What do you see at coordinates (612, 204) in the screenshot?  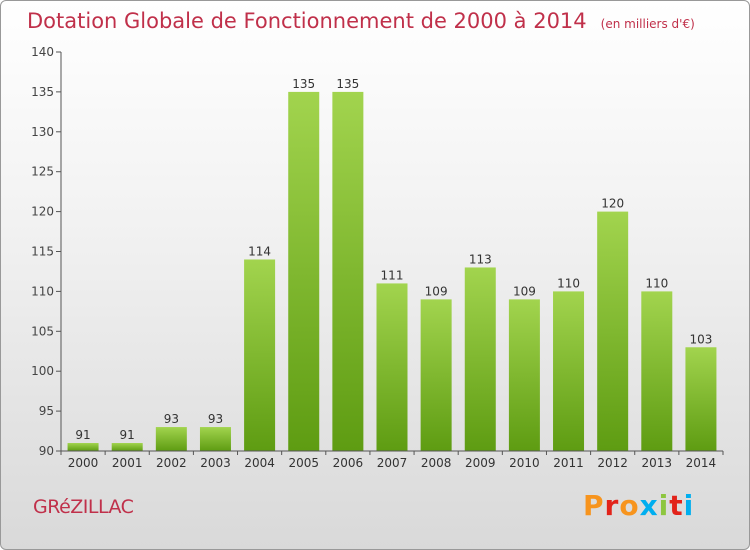 I see `bar-value-label: 120` at bounding box center [612, 204].